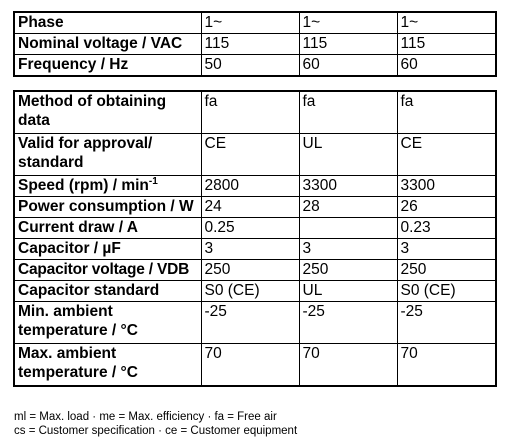  I want to click on row-label: Frequency / Hz, so click(107, 65).